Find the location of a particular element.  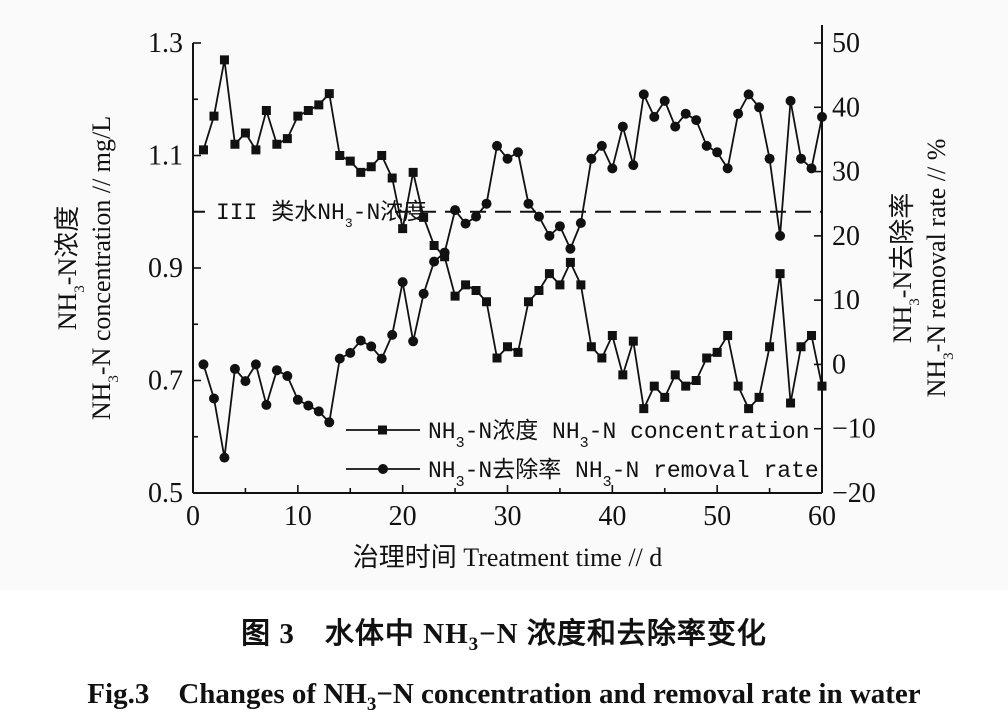

x-tick-label: 40 is located at coordinates (612, 516).